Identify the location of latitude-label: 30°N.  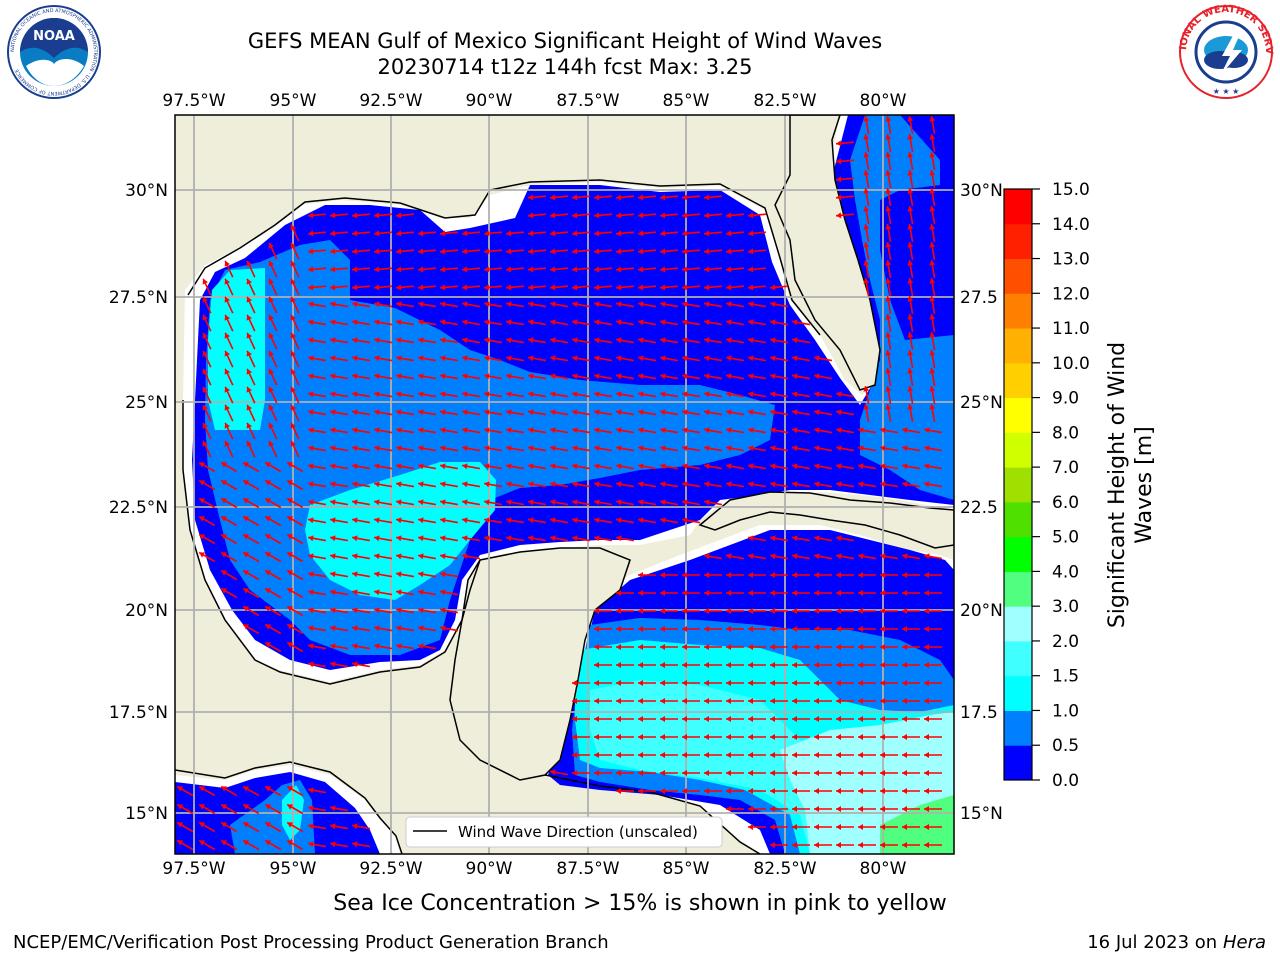
(981, 191).